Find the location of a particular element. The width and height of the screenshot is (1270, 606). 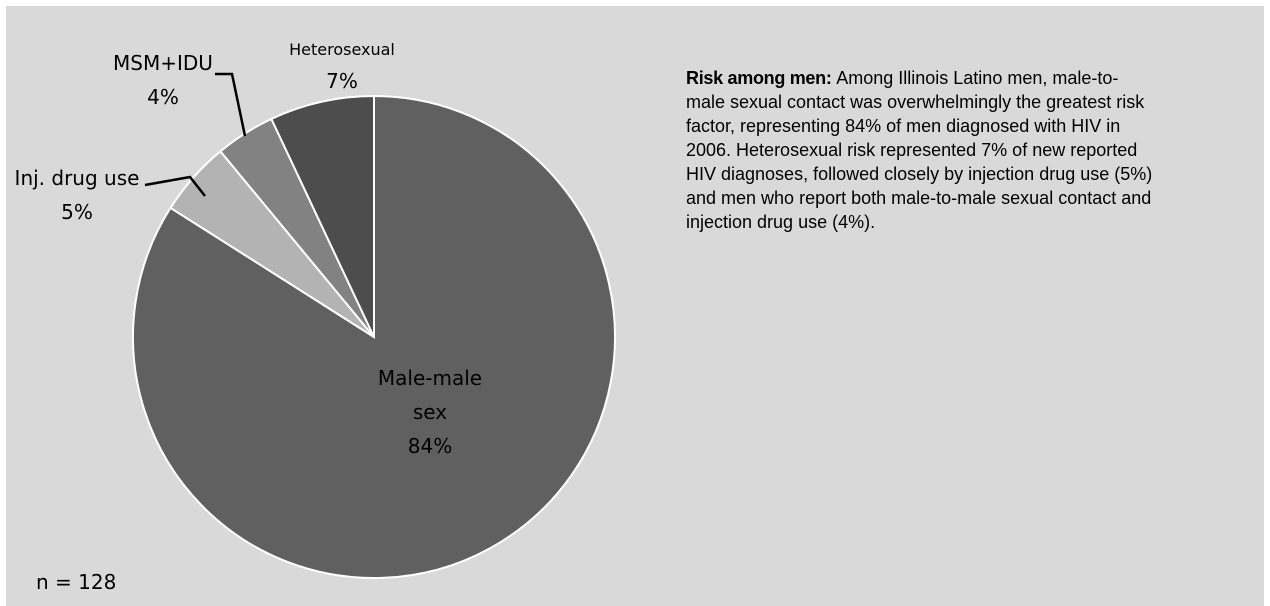

sample-size-label: n = 128 is located at coordinates (76, 582).